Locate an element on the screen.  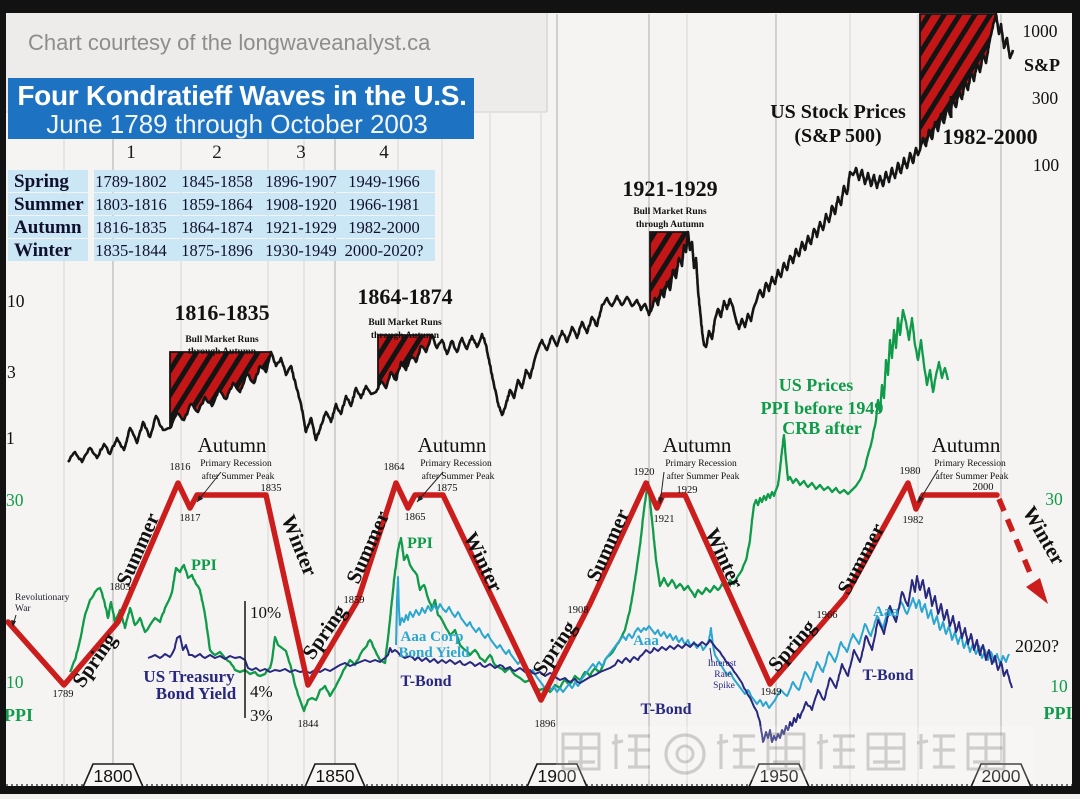
svg-text: 1000 is located at coordinates (1040, 31).